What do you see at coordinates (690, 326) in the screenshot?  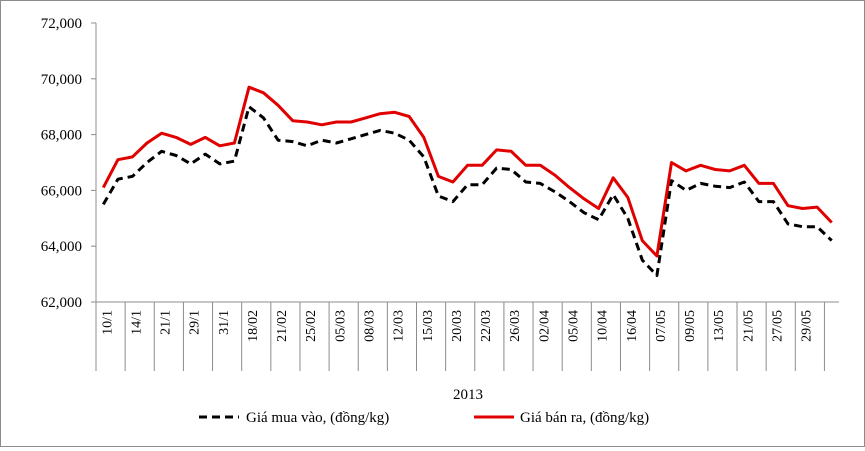 I see `x-tick-label: 09/05` at bounding box center [690, 326].